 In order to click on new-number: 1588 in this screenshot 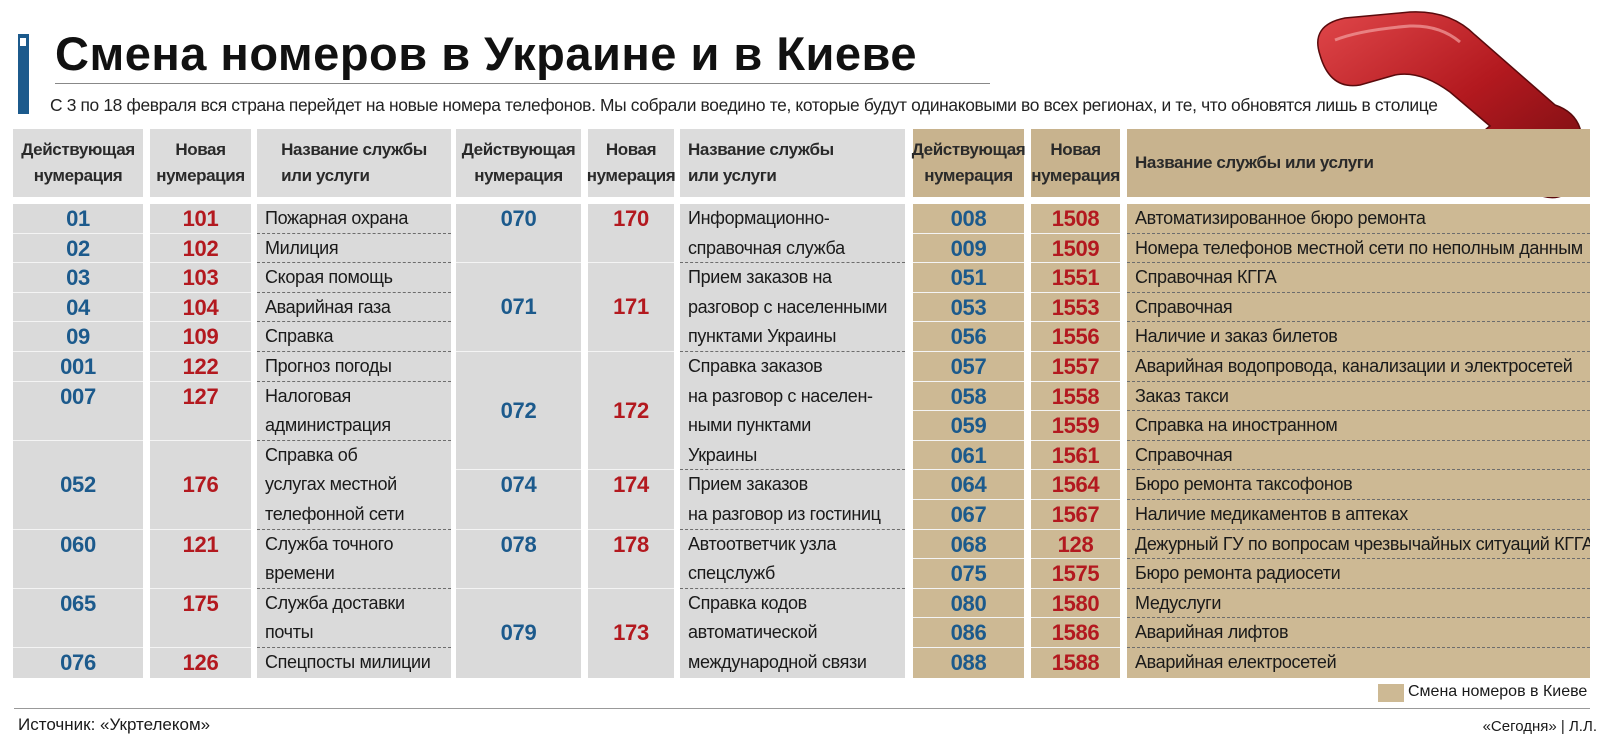, I will do `click(1075, 662)`.